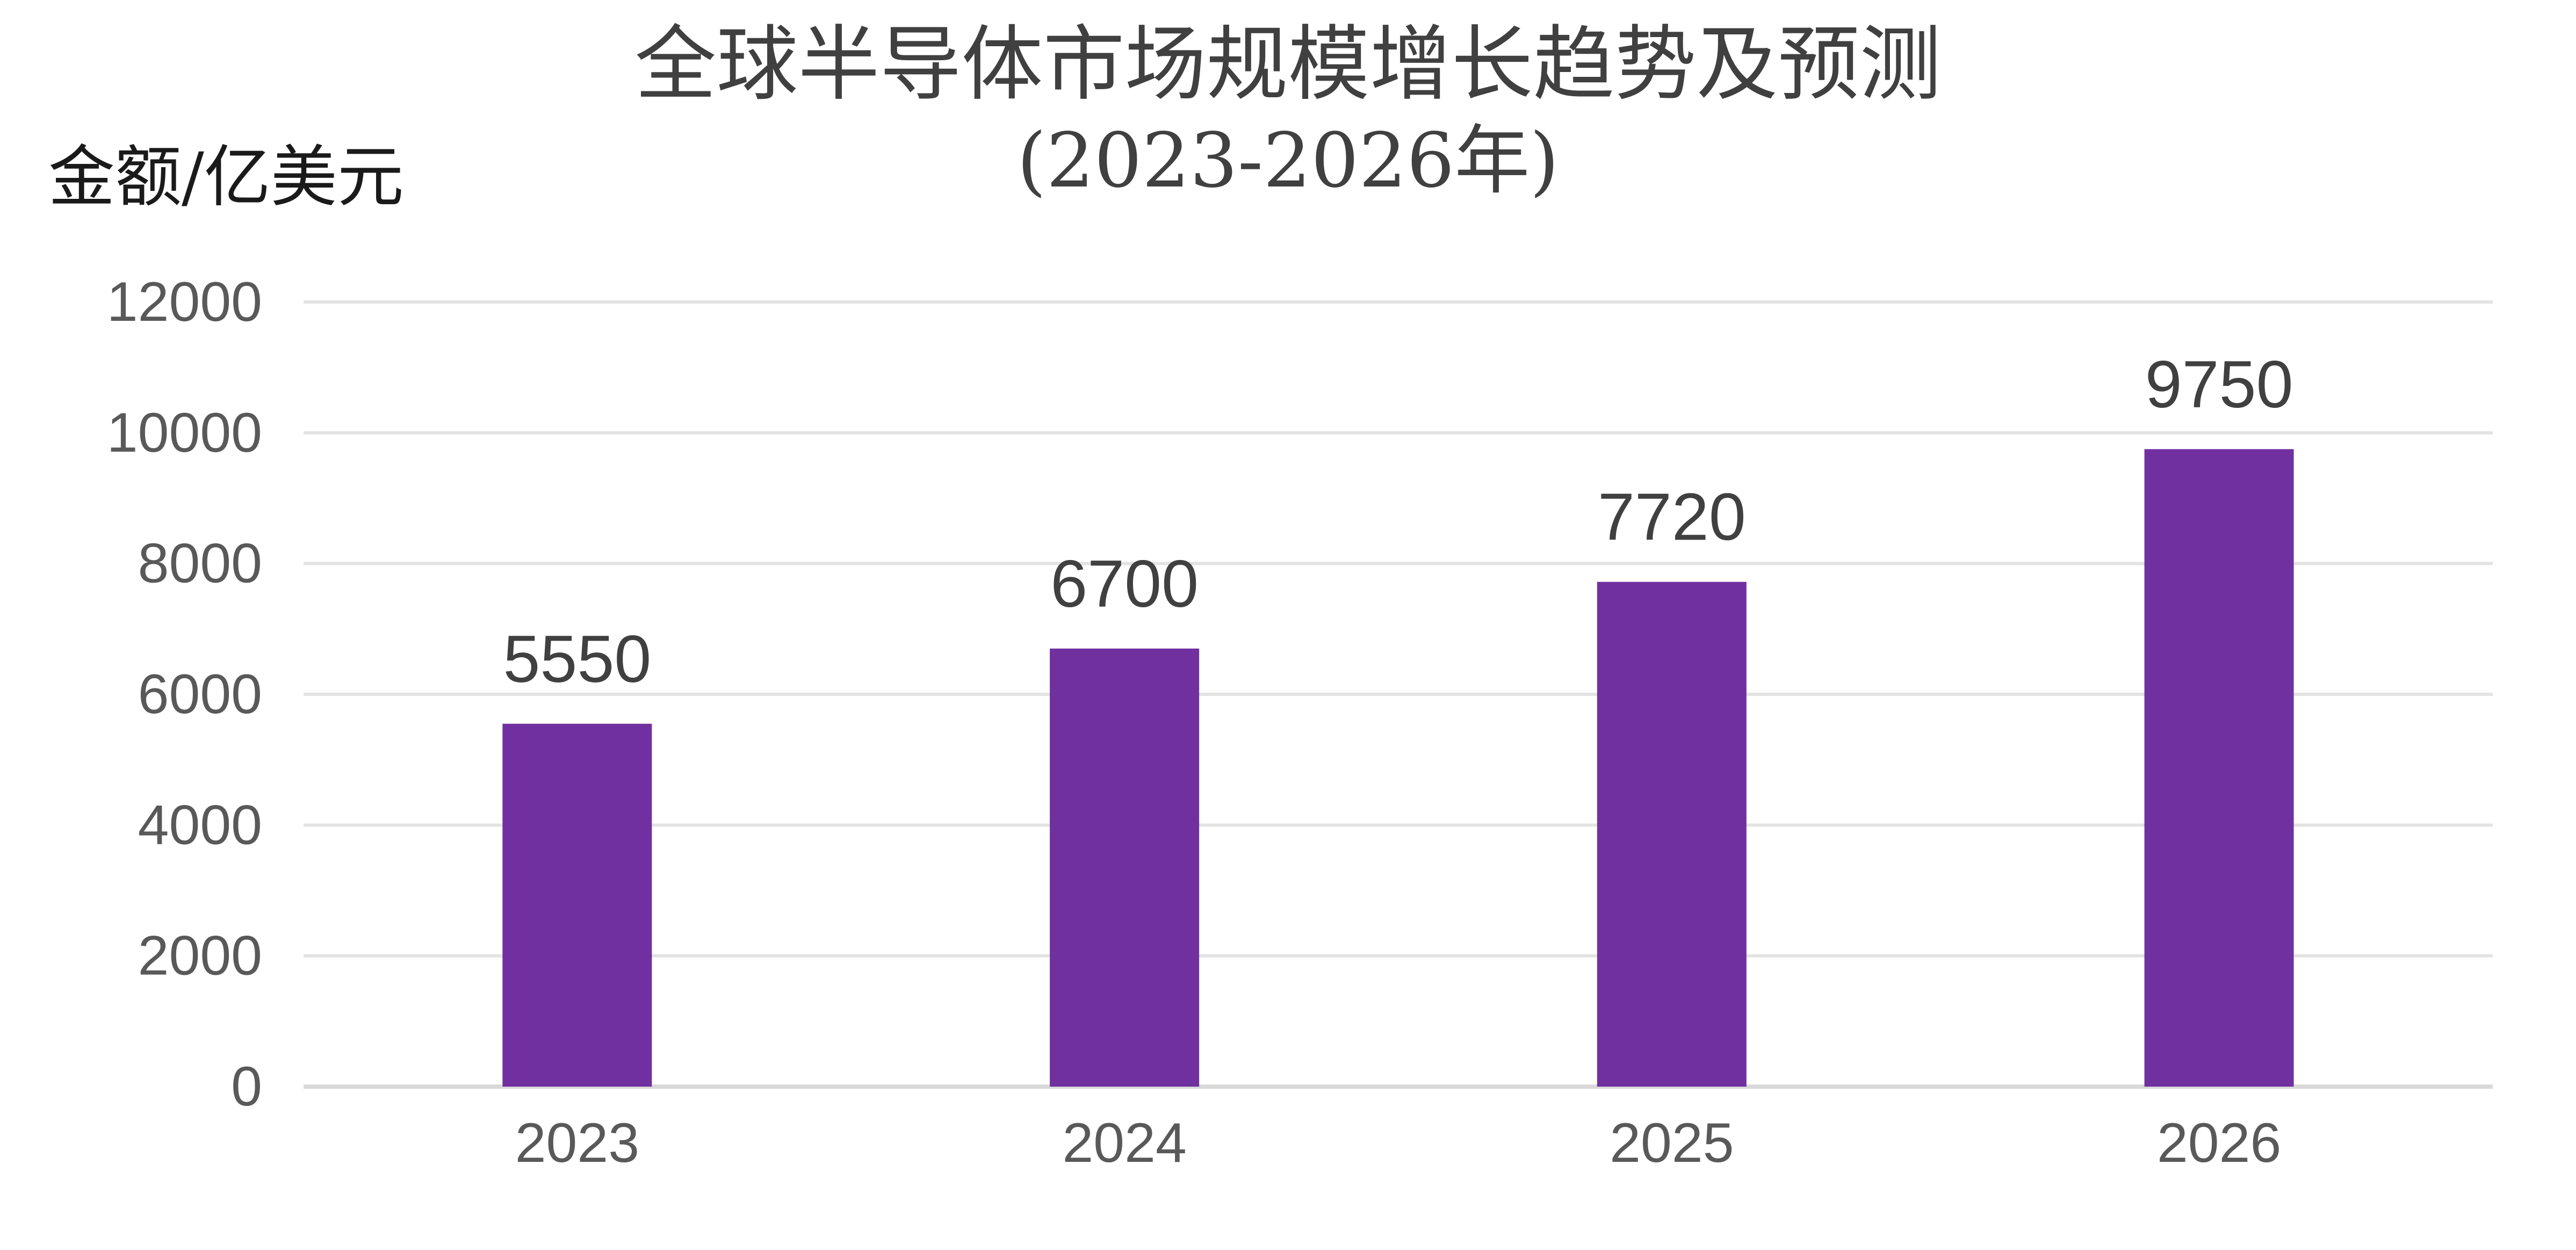 The width and height of the screenshot is (2576, 1250). What do you see at coordinates (200, 956) in the screenshot?
I see `y-tick-label: 2000` at bounding box center [200, 956].